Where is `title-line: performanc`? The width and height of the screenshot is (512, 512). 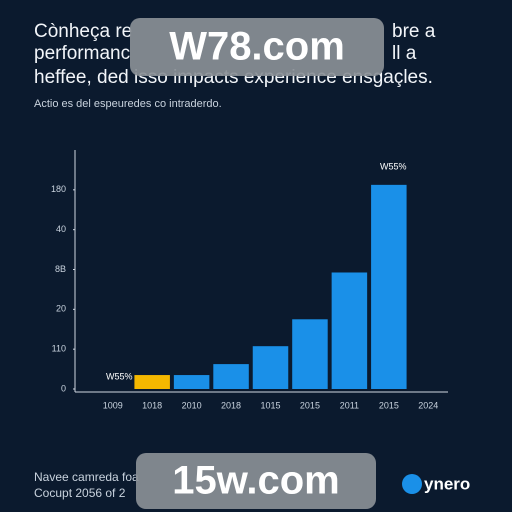 title-line: performanc is located at coordinates (82, 53).